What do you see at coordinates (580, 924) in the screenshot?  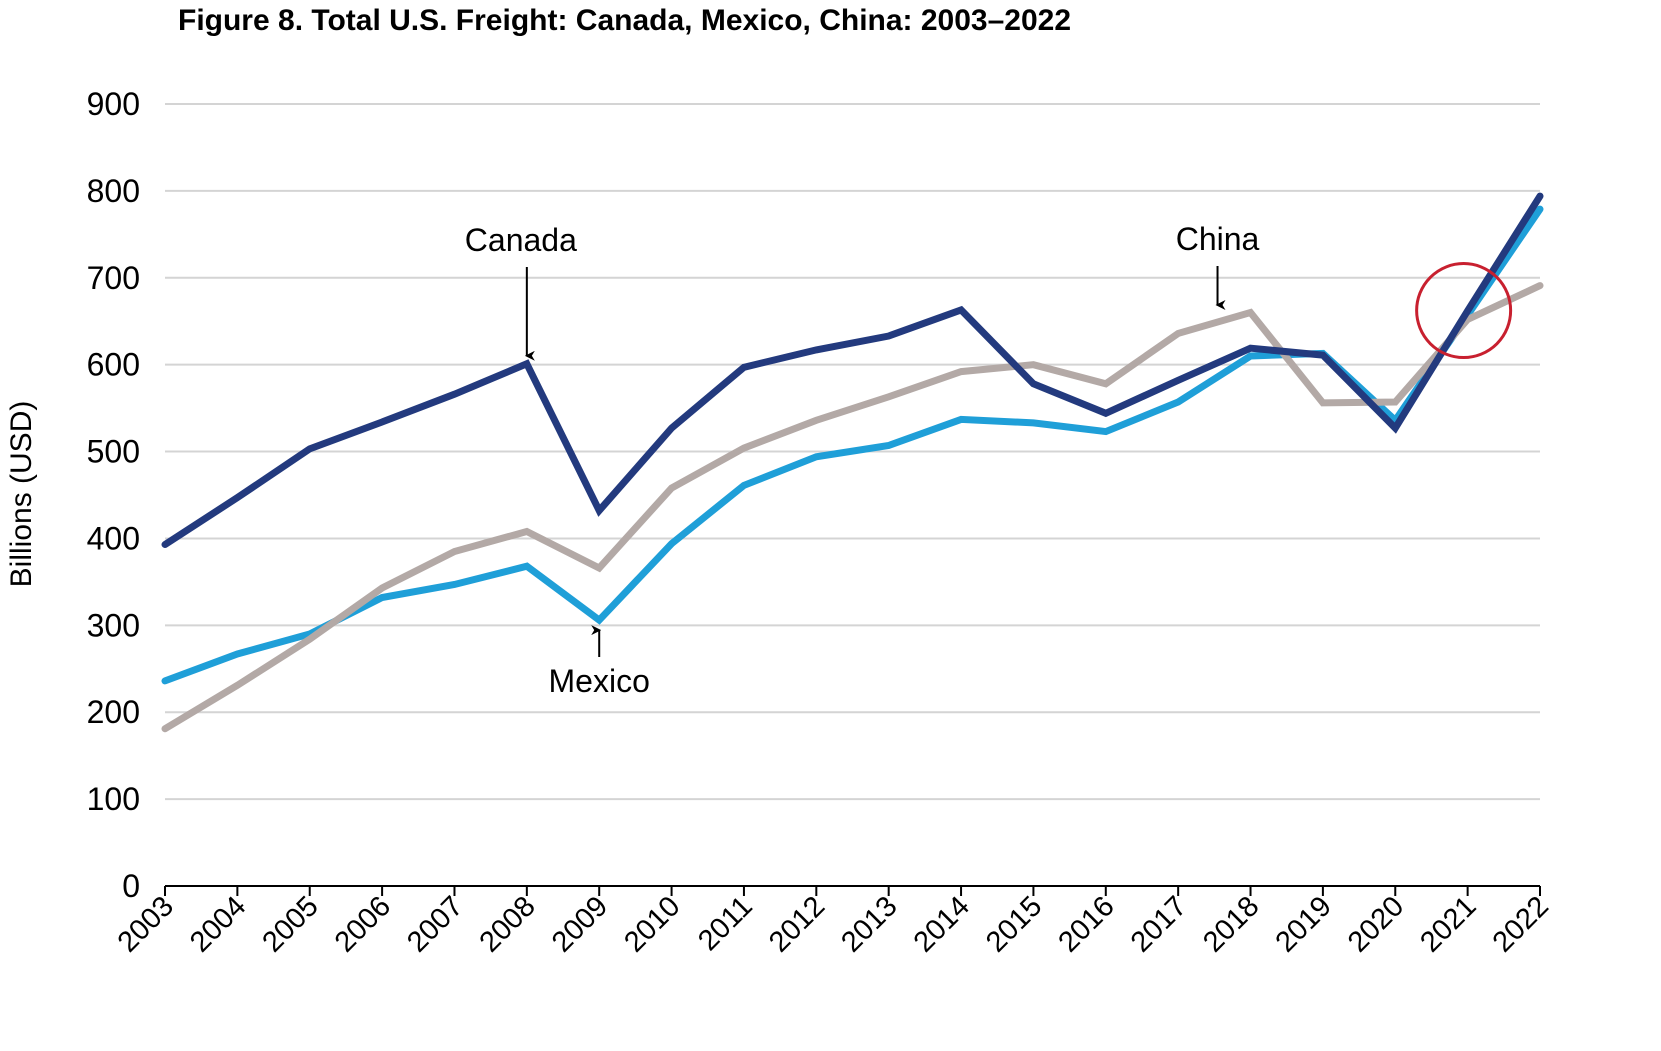 I see `x-tick-label: 2009` at bounding box center [580, 924].